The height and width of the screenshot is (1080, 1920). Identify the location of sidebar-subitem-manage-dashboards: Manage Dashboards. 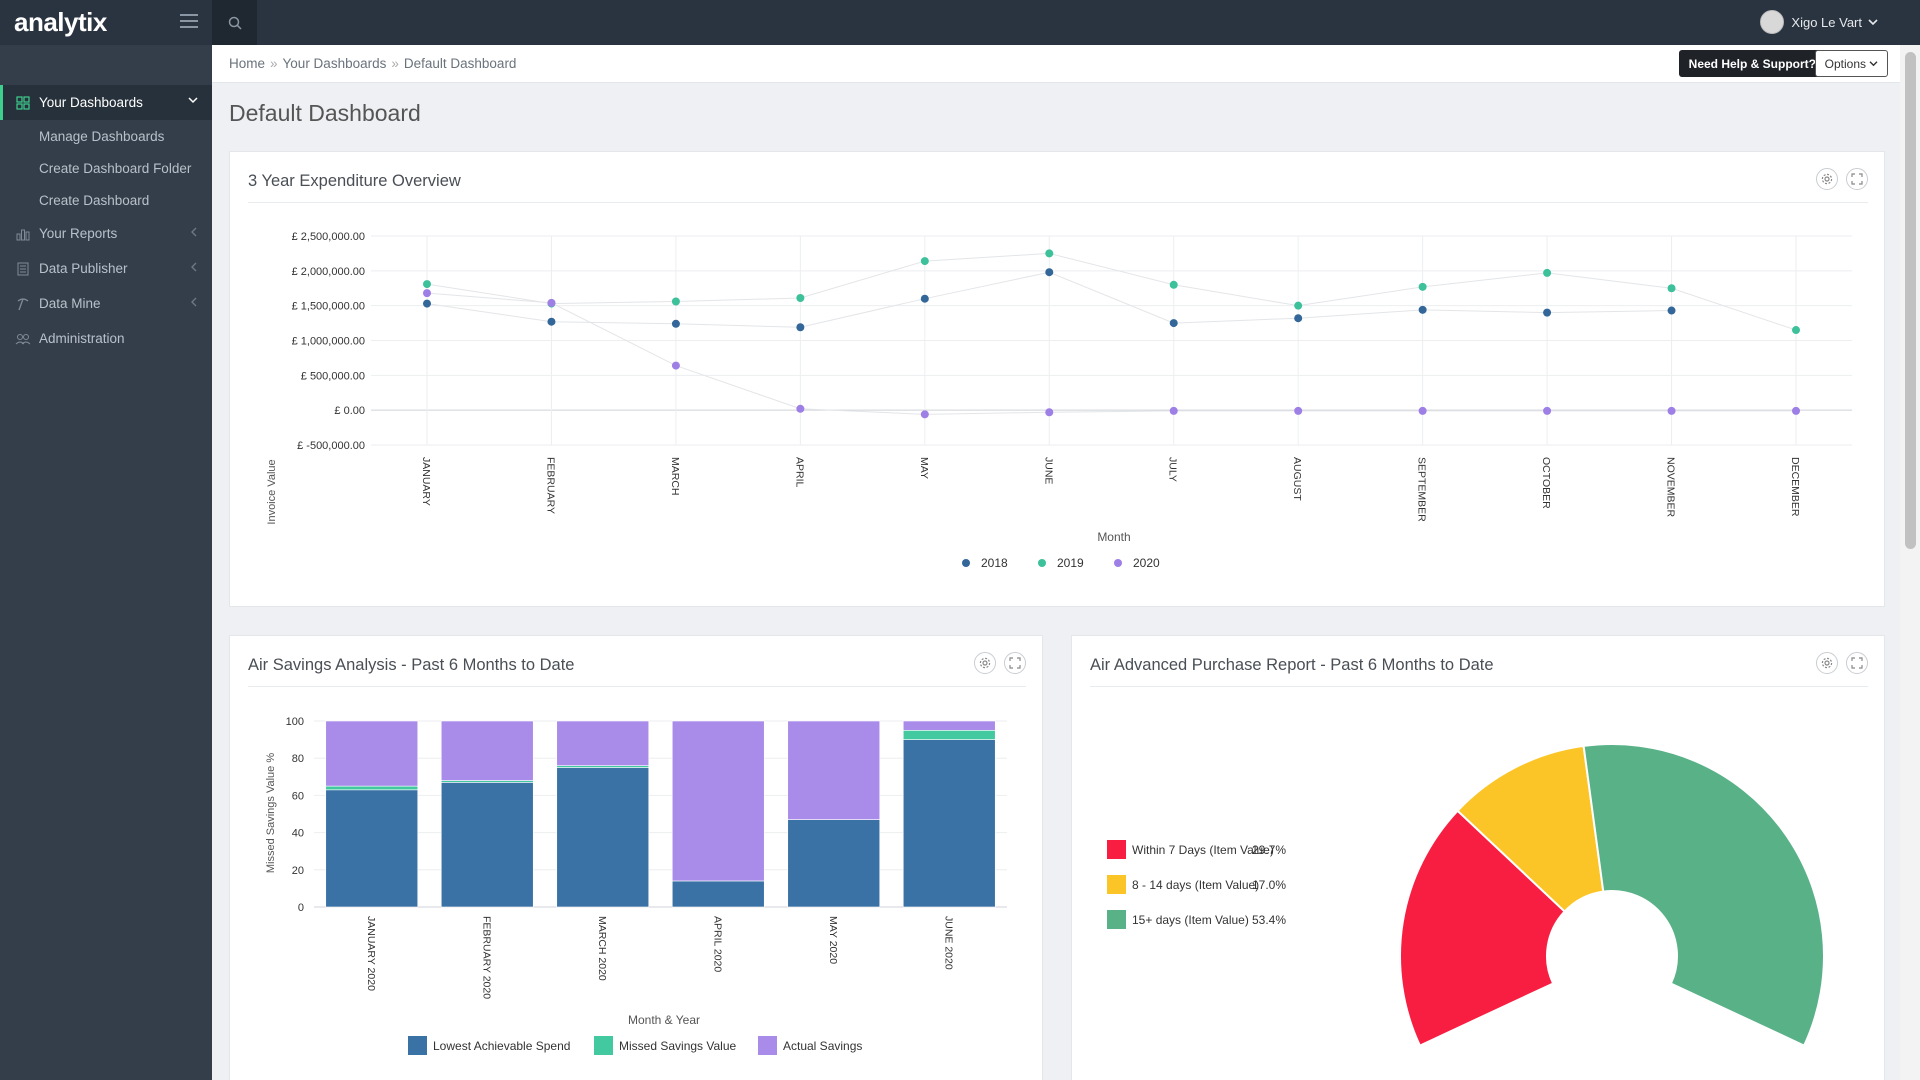
(102, 136).